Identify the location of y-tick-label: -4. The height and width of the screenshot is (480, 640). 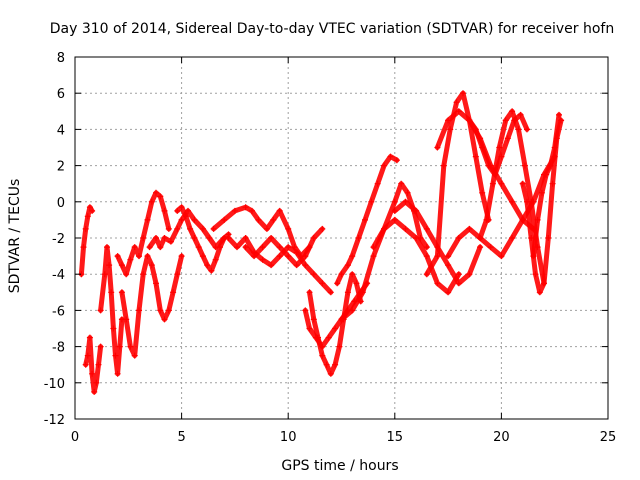
(58, 275).